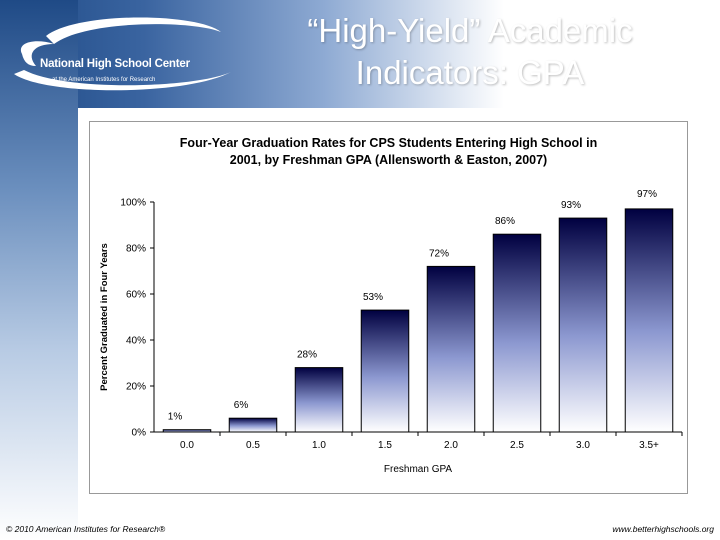  I want to click on data-label: 1%, so click(175, 417).